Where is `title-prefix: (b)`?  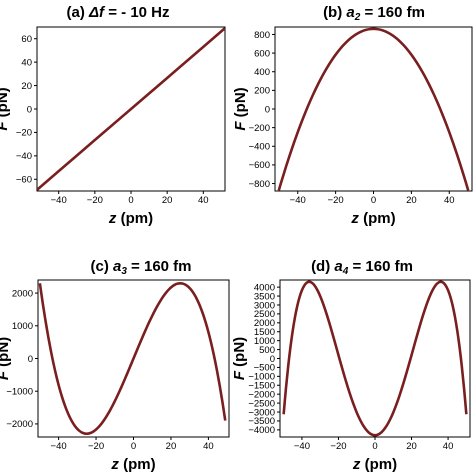 title-prefix: (b) is located at coordinates (334, 12).